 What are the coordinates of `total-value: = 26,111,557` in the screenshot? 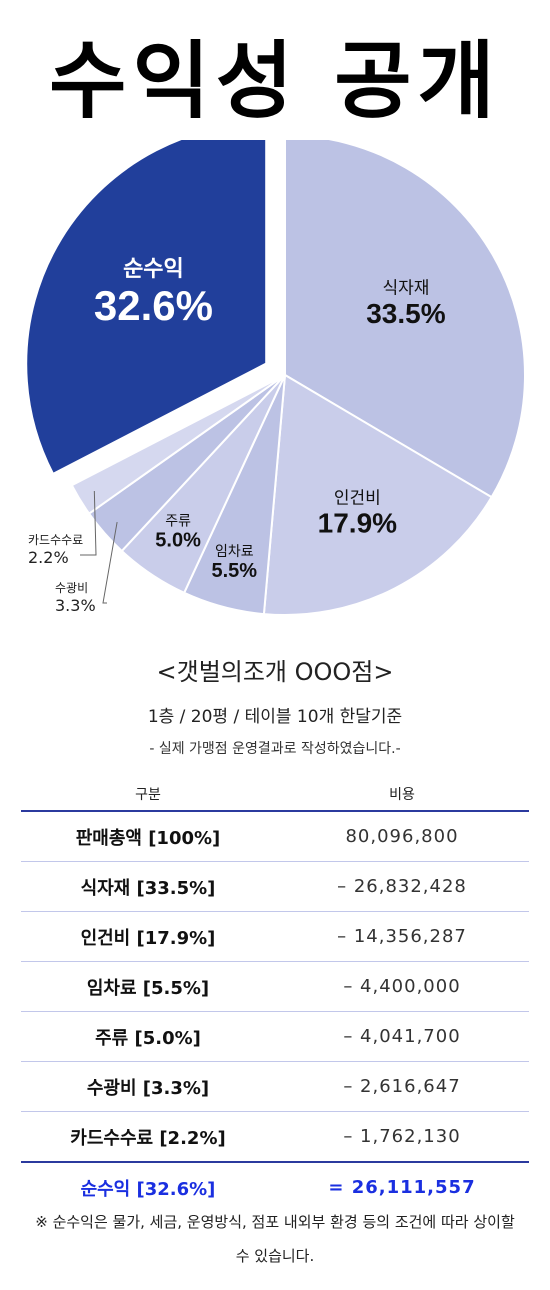 It's located at (402, 1186).